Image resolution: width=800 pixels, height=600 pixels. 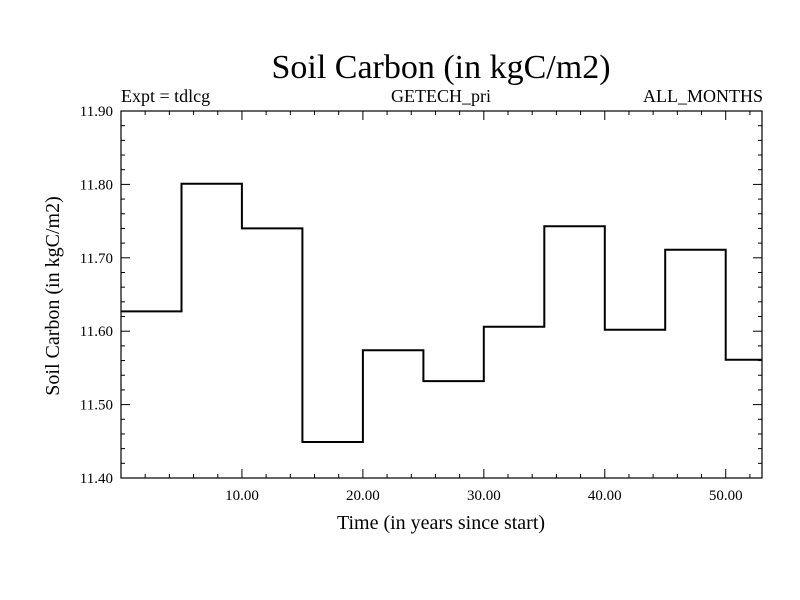 What do you see at coordinates (96, 406) in the screenshot?
I see `y-tick-label: 11.50` at bounding box center [96, 406].